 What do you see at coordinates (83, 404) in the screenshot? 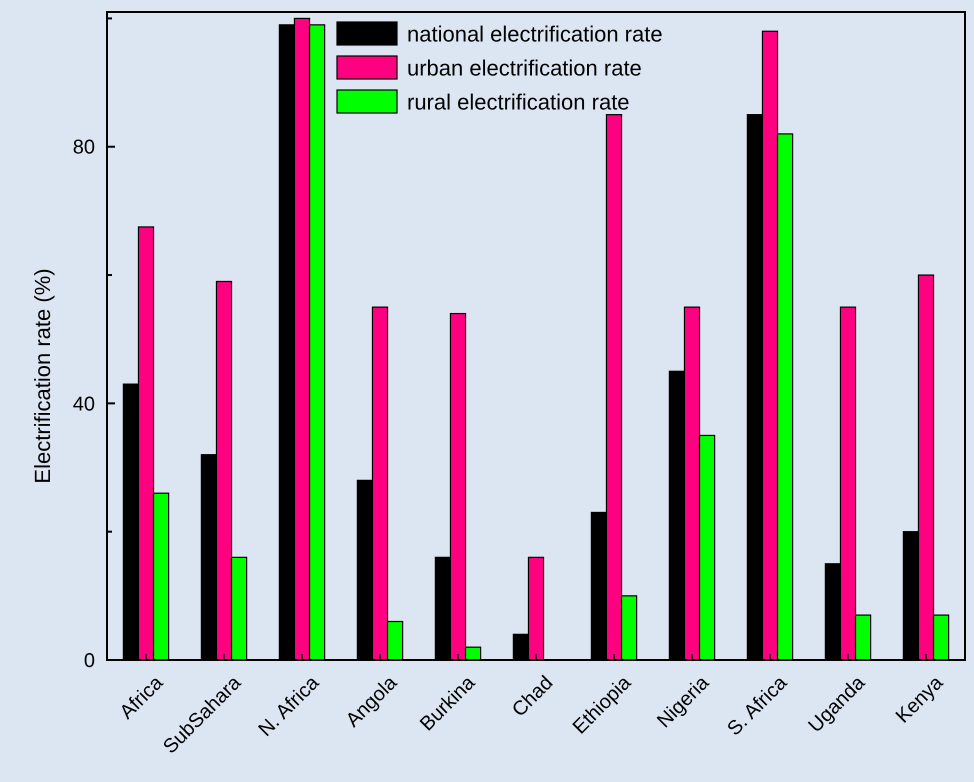
I see `y-tick-label: 40` at bounding box center [83, 404].